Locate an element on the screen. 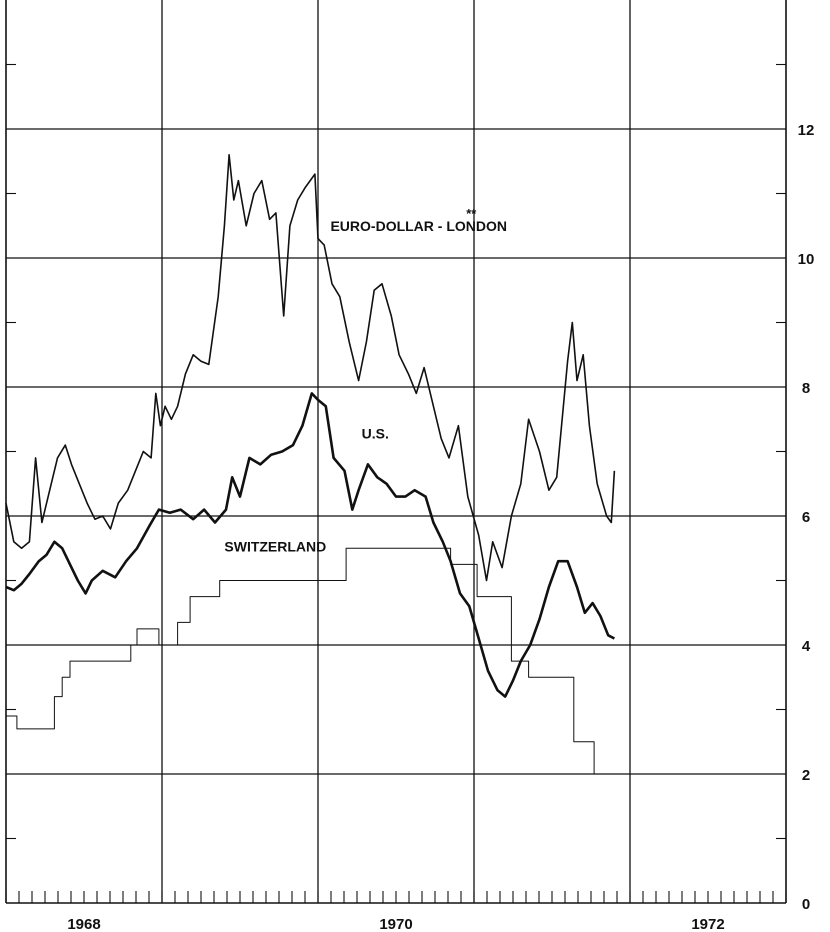 The image size is (830, 932). y-tick-label: 10 is located at coordinates (806, 259).